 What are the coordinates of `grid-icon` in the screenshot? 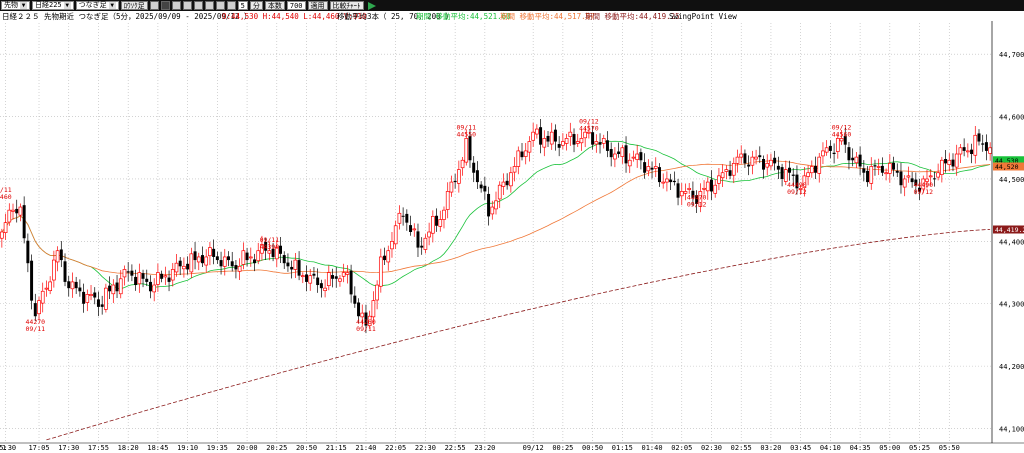 It's located at (187, 5).